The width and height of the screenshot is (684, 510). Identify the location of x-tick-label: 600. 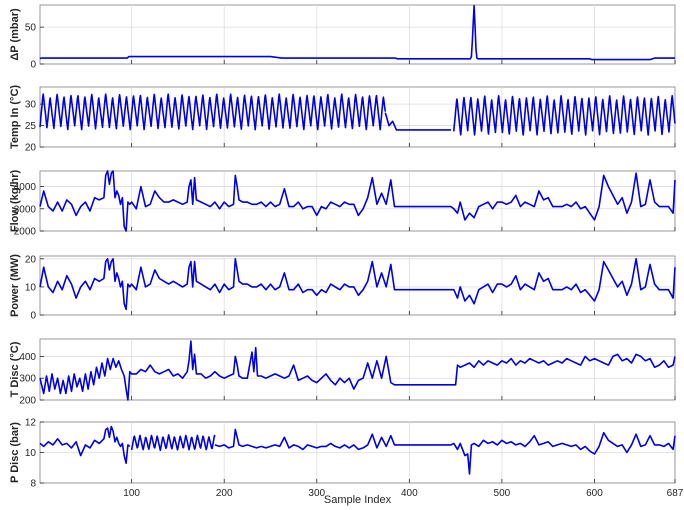
(594, 493).